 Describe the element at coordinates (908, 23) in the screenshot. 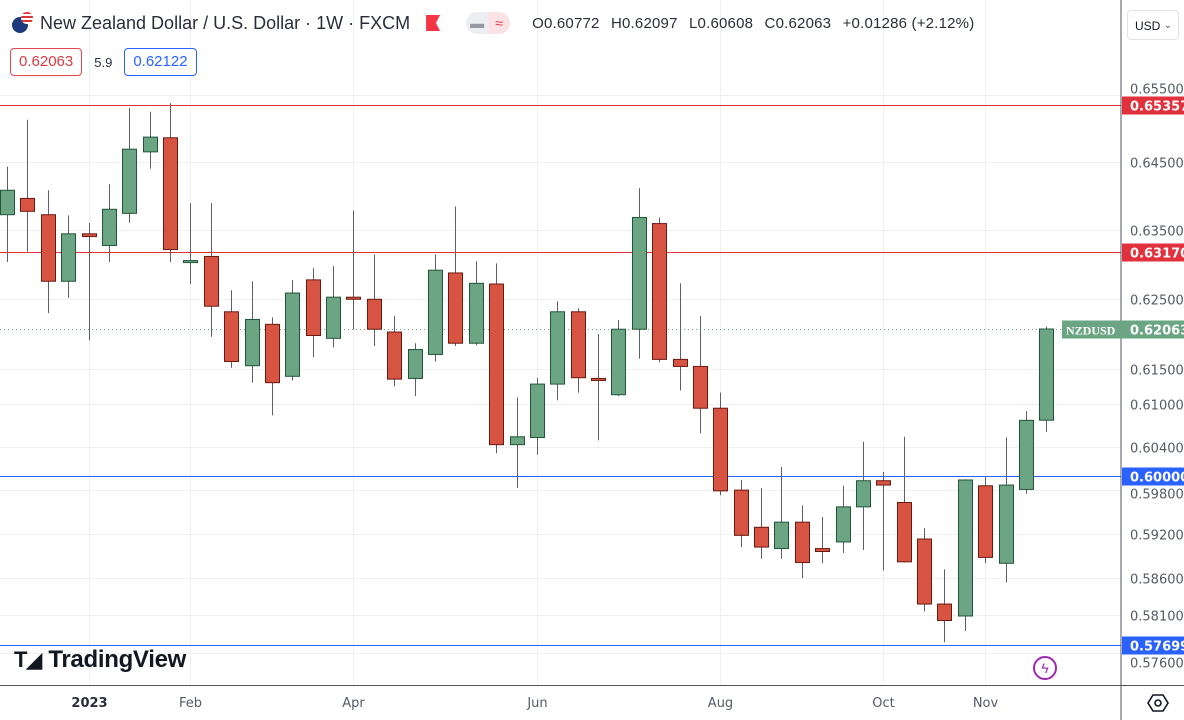

I see `change-value: +0.01286 (+2.12%)` at that location.